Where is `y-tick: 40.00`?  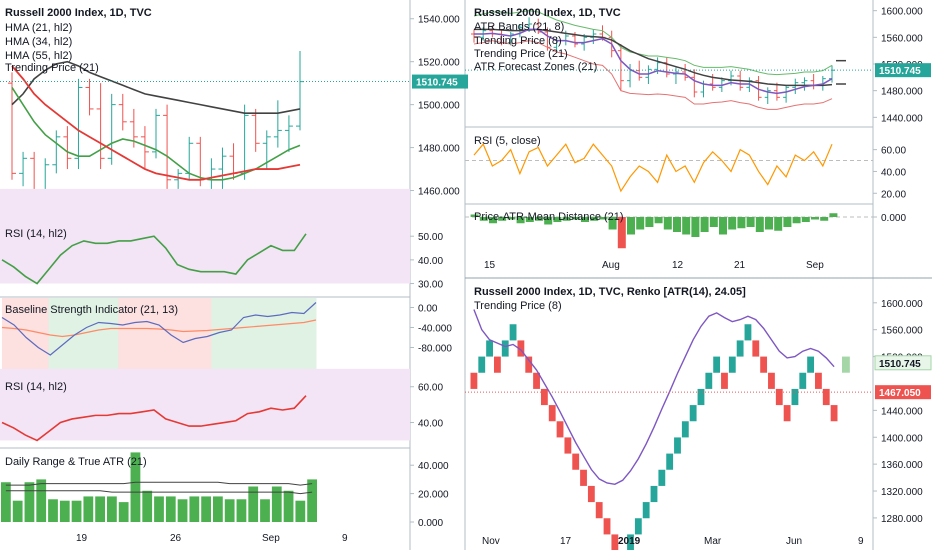 y-tick: 40.00 is located at coordinates (430, 261).